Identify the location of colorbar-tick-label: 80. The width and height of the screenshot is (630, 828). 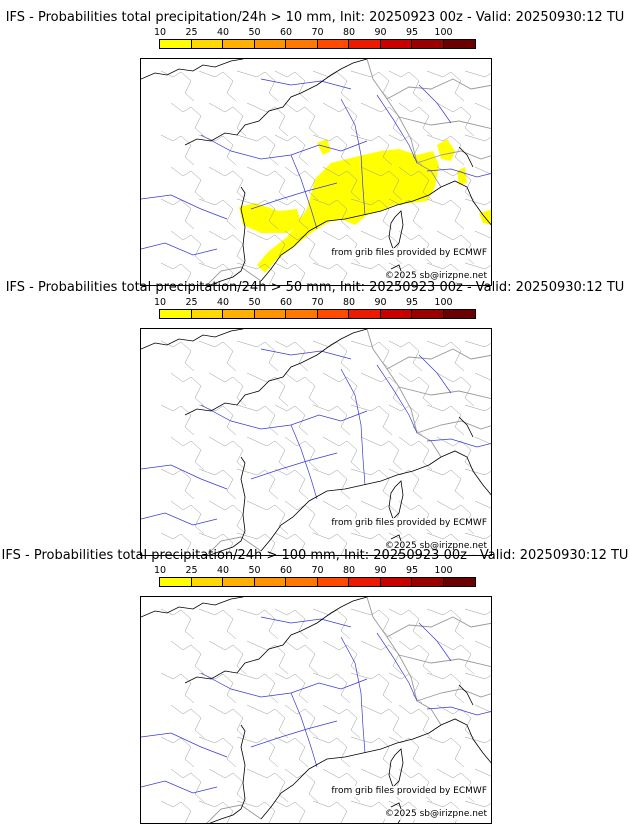
(349, 32).